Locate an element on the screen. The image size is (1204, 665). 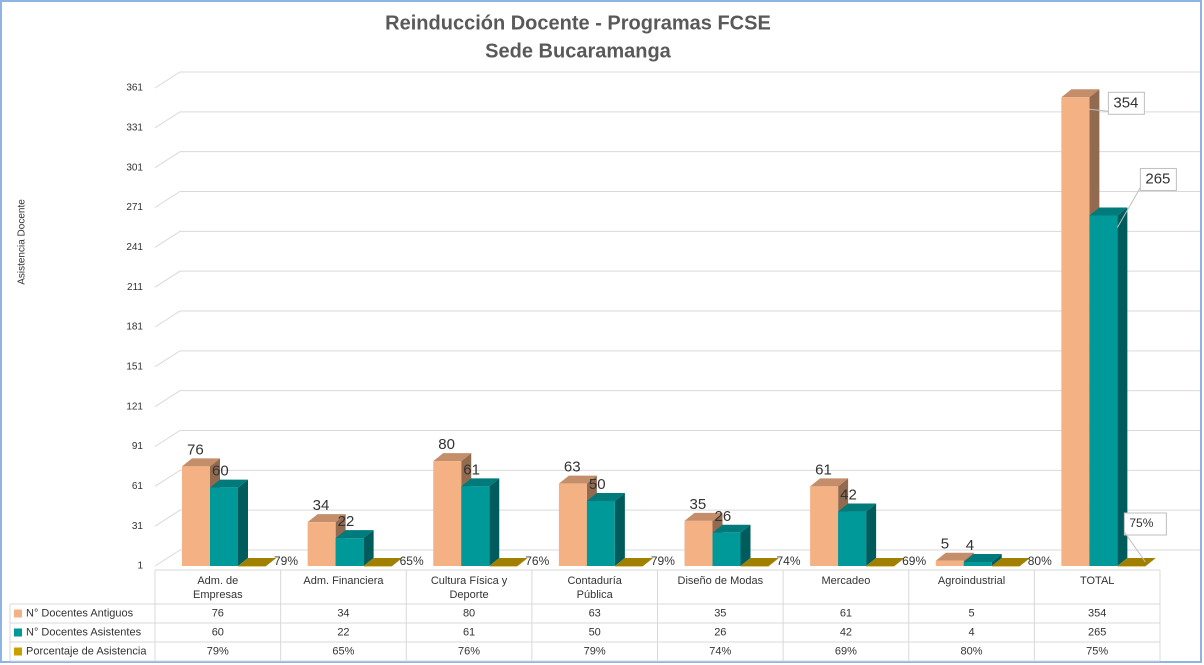
chart-title: Reinducción Docente - Programas FCSE is located at coordinates (578, 23).